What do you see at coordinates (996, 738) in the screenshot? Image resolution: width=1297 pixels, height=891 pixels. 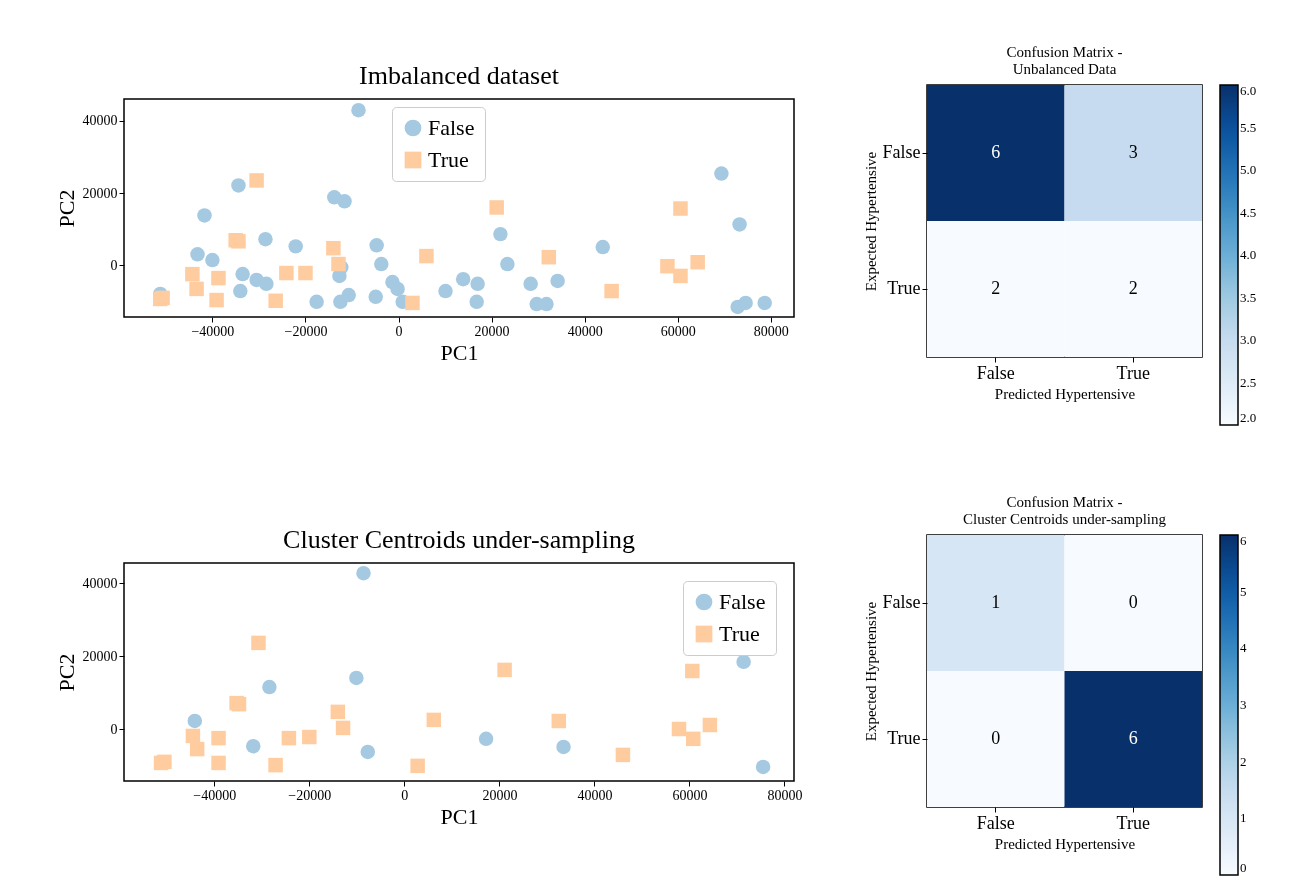 I see `data-label: 0` at bounding box center [996, 738].